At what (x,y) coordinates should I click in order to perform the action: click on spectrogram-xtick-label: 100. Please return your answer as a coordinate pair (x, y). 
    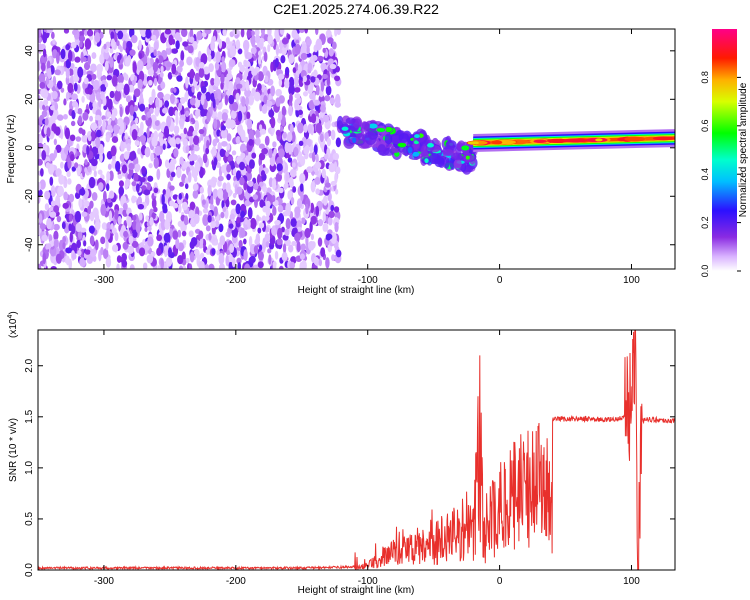
    Looking at the image, I should click on (631, 280).